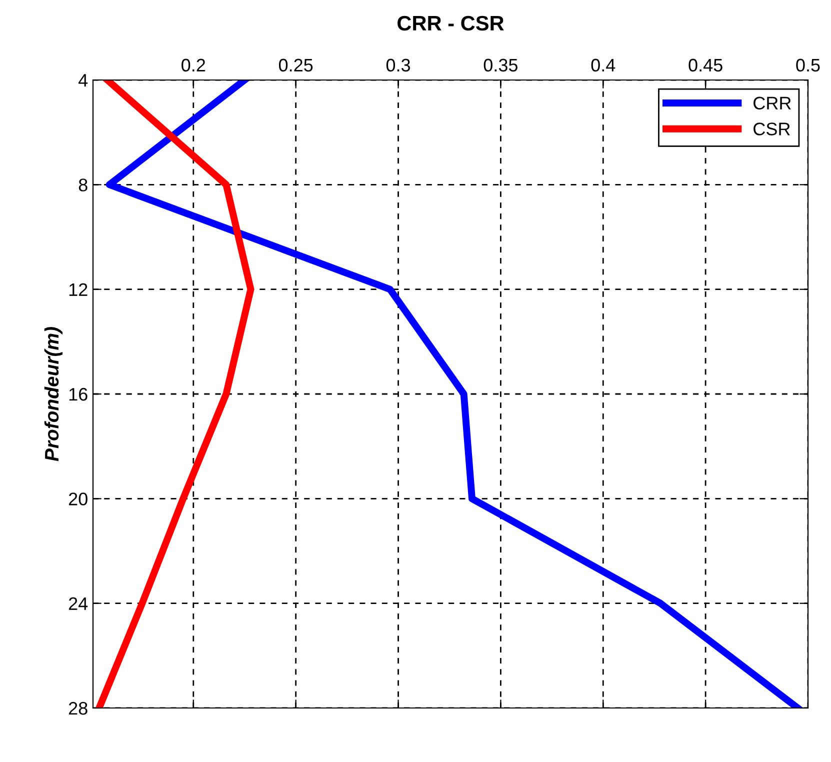 The image size is (831, 762). I want to click on x-tick-label: 0.35, so click(501, 65).